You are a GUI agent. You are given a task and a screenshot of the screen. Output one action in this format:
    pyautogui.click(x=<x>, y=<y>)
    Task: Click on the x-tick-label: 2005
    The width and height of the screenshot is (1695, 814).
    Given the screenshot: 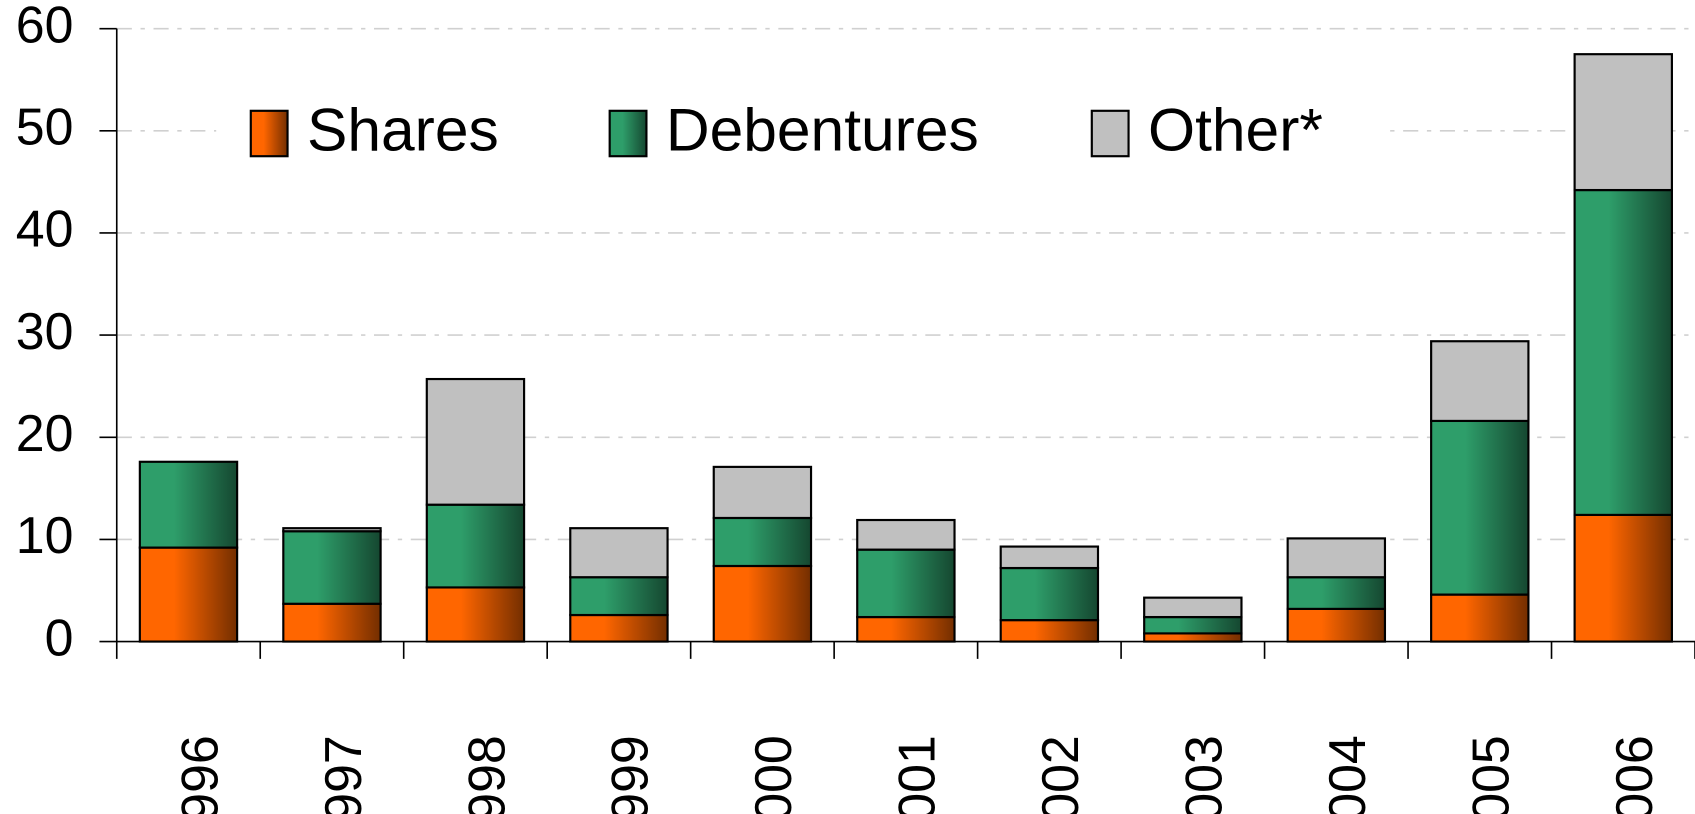 What is the action you would take?
    pyautogui.click(x=1491, y=774)
    